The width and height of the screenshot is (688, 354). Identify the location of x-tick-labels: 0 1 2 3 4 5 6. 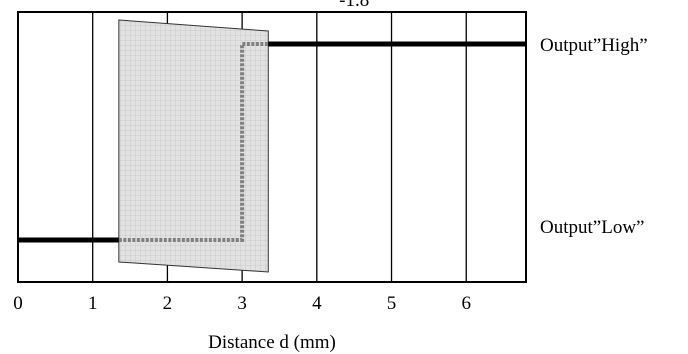
(242, 303).